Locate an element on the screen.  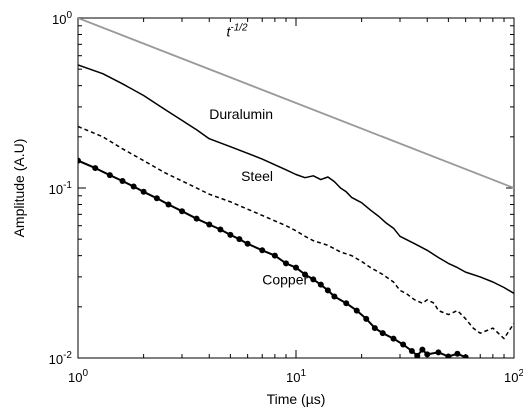
series-labels: t-1/2 Duralumin Steel Copper is located at coordinates (258, 154).